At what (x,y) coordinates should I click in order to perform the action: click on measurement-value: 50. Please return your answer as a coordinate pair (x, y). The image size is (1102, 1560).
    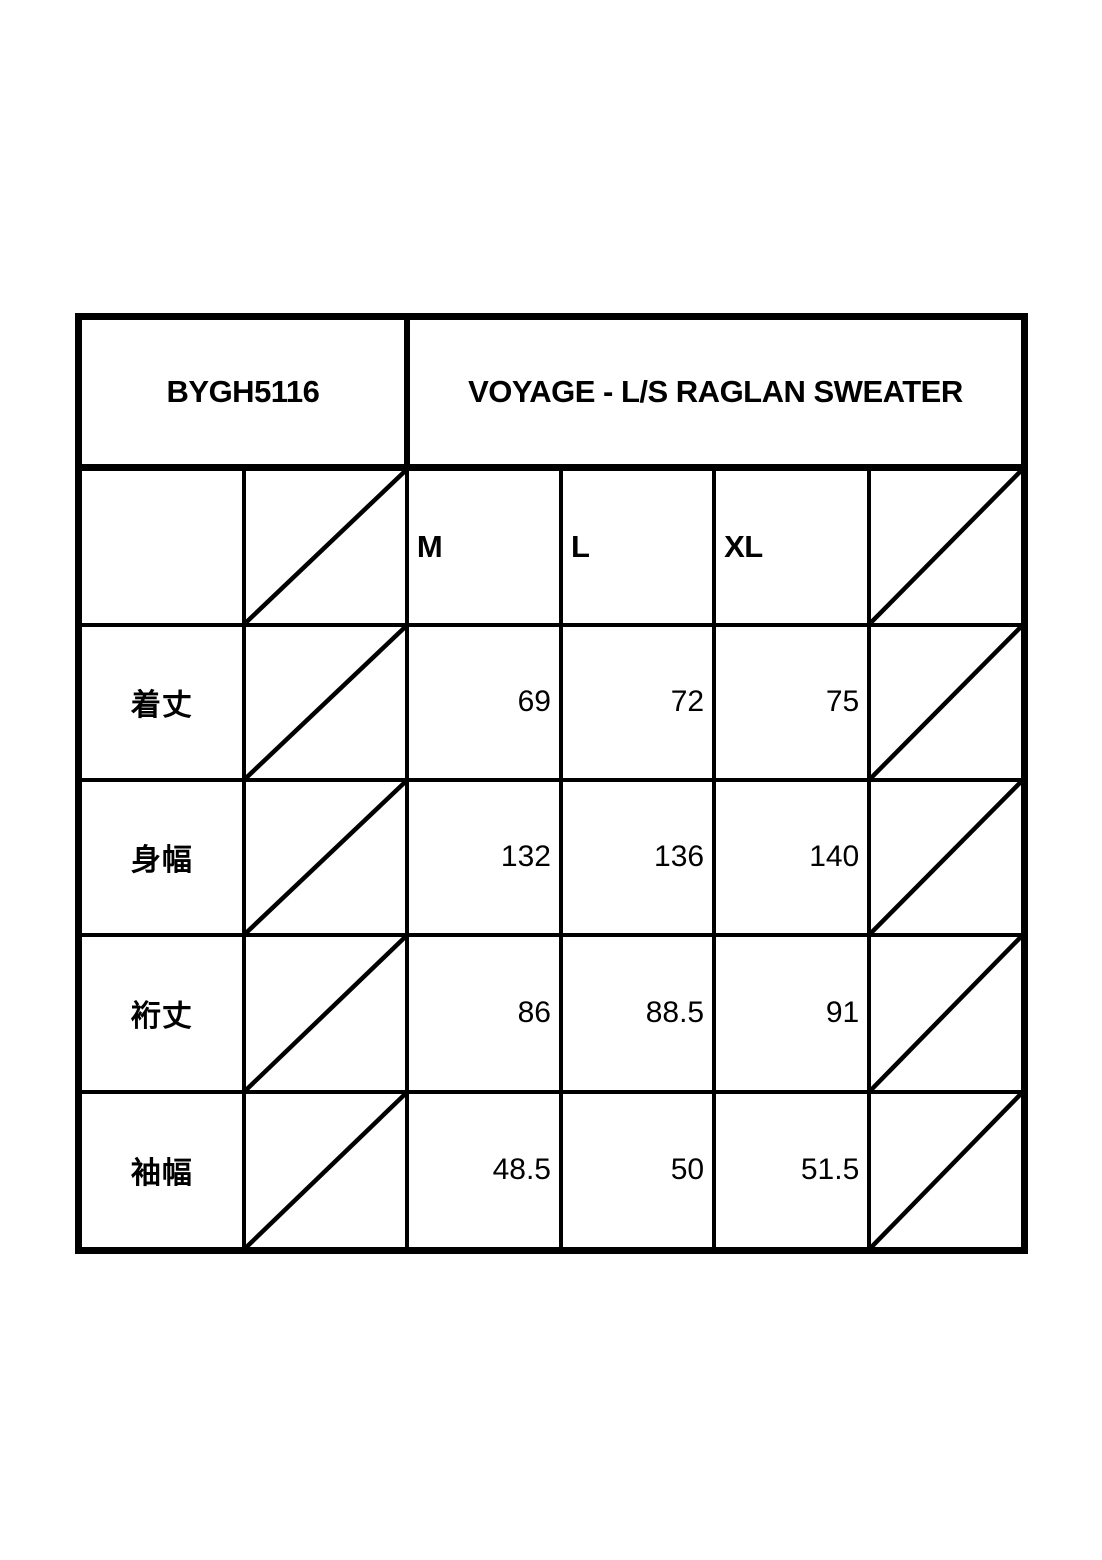
    Looking at the image, I should click on (637, 1171).